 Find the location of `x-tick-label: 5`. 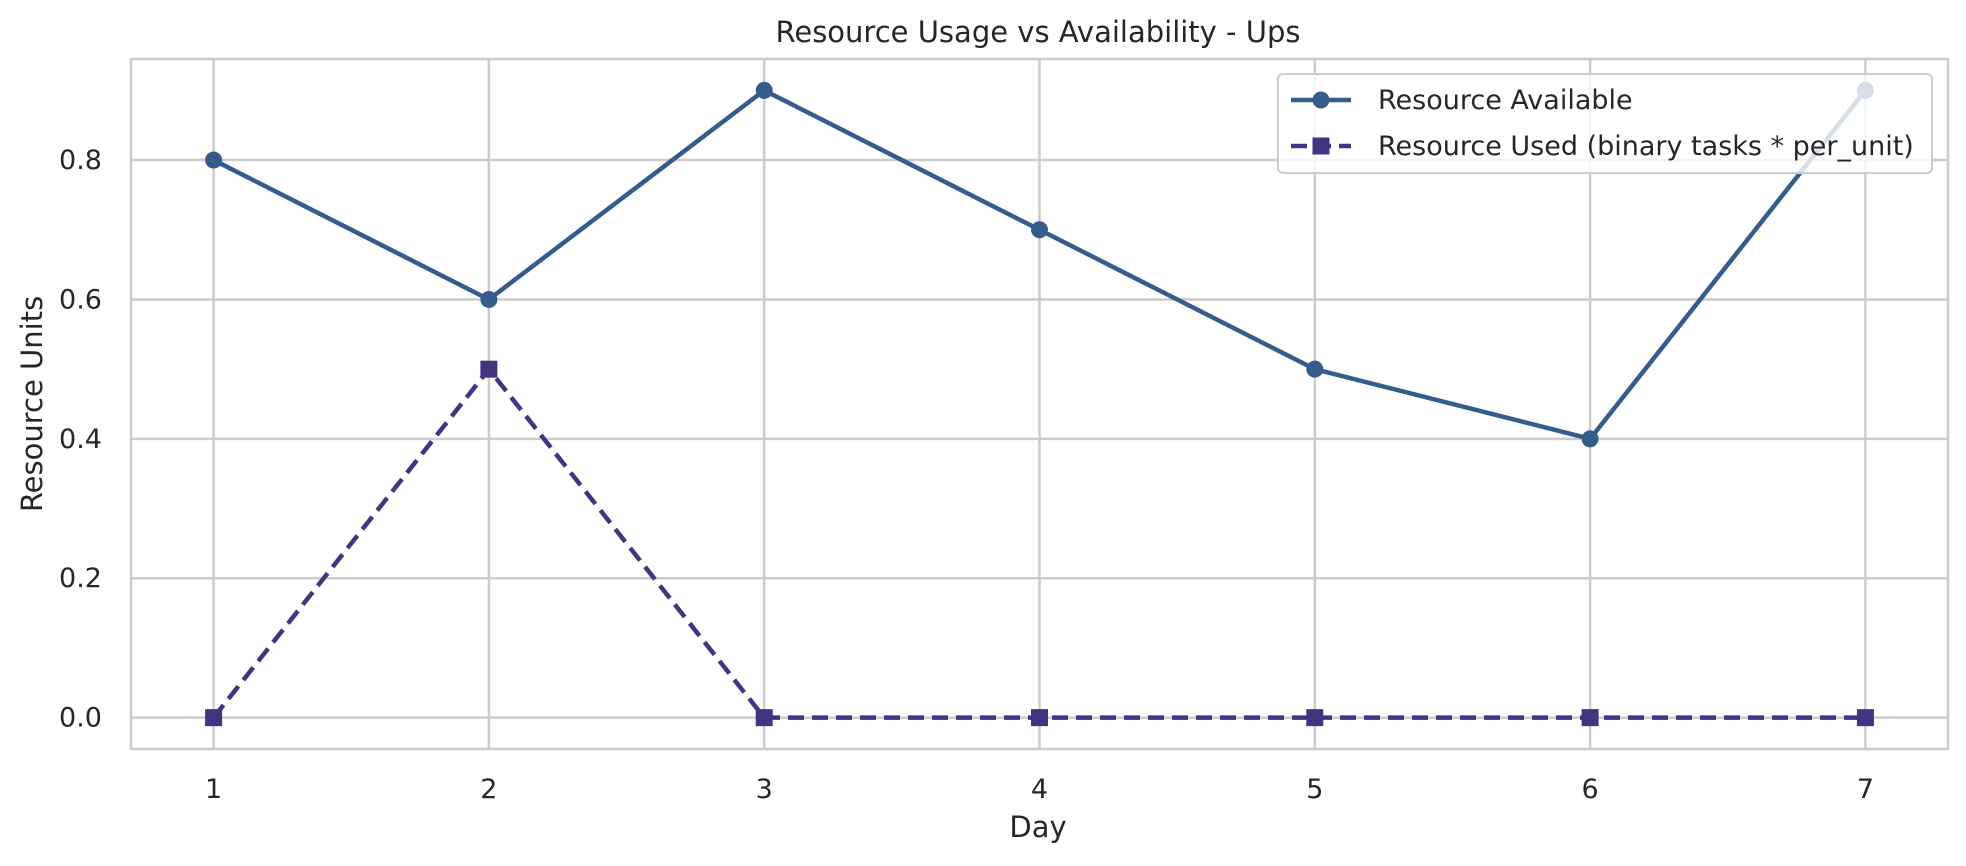

x-tick-label: 5 is located at coordinates (1314, 789).